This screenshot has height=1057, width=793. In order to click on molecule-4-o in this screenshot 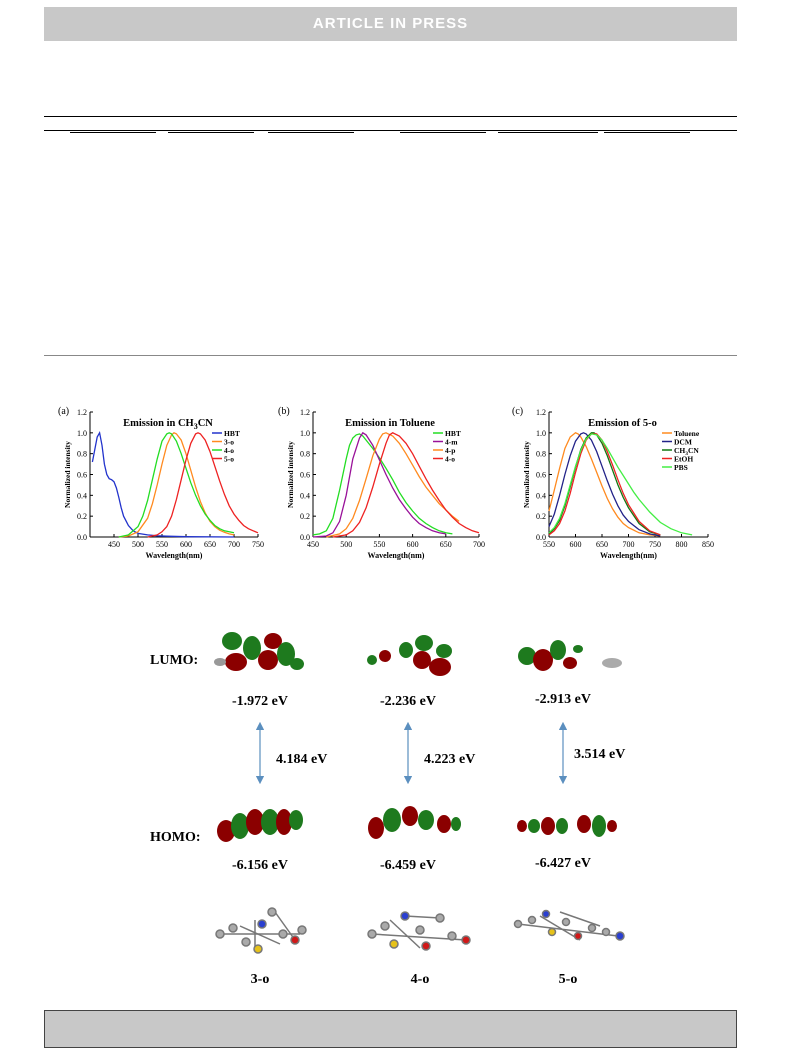, I will do `click(419, 931)`.